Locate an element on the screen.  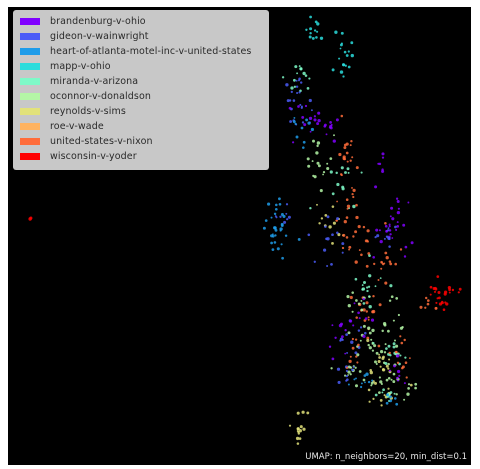
legend-label: miranda-v-arizona is located at coordinates (94, 81).